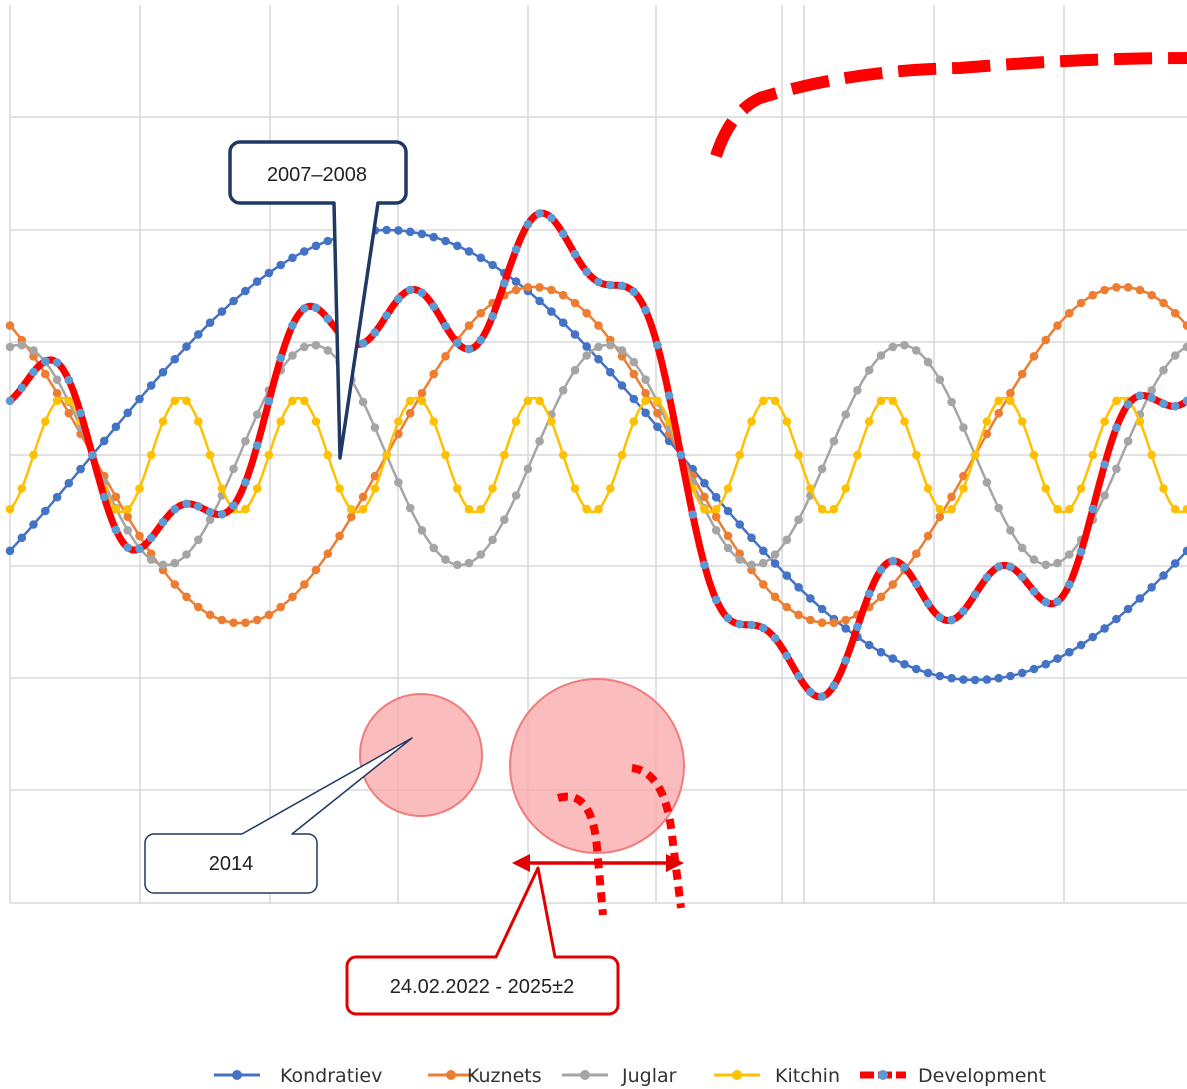 The width and height of the screenshot is (1187, 1089). I want to click on callout-2007-2008-label: 2007–2008, so click(317, 175).